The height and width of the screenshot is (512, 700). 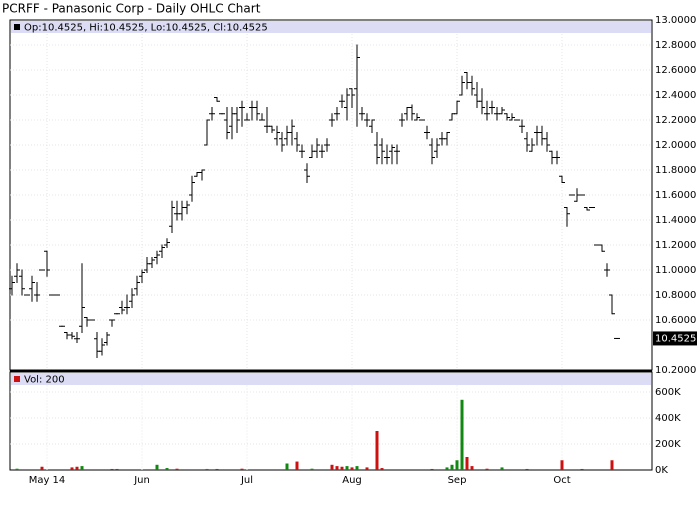 What do you see at coordinates (675, 120) in the screenshot?
I see `y-tick-label: 12.2000` at bounding box center [675, 120].